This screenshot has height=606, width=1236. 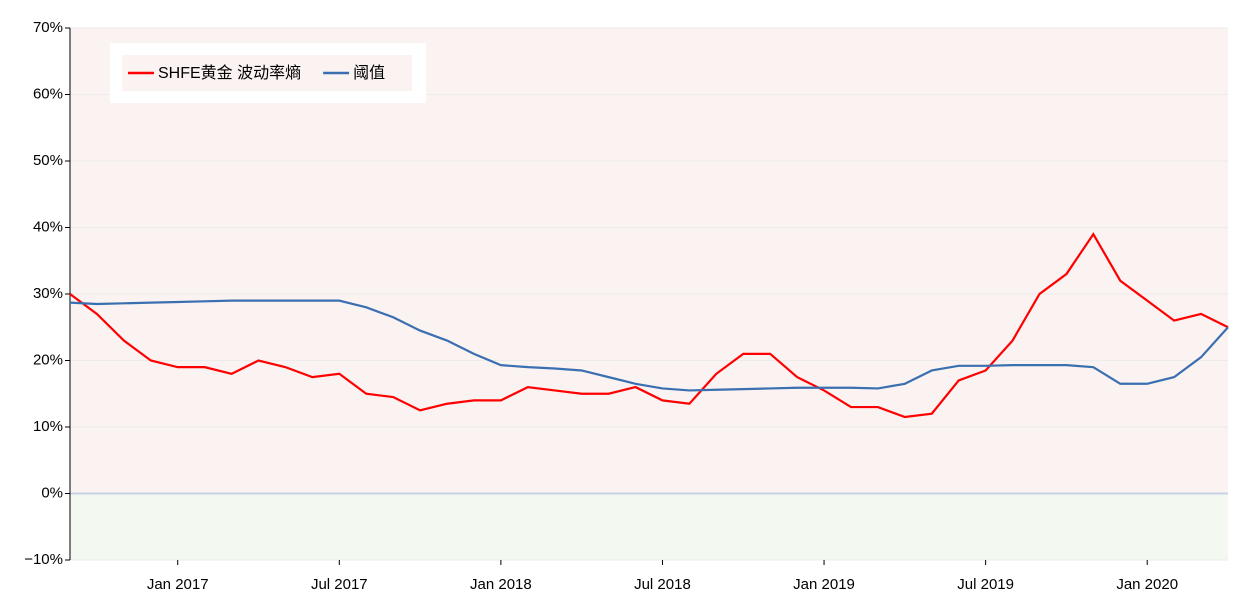 What do you see at coordinates (985, 584) in the screenshot?
I see `x-tick-label: Jul 2019` at bounding box center [985, 584].